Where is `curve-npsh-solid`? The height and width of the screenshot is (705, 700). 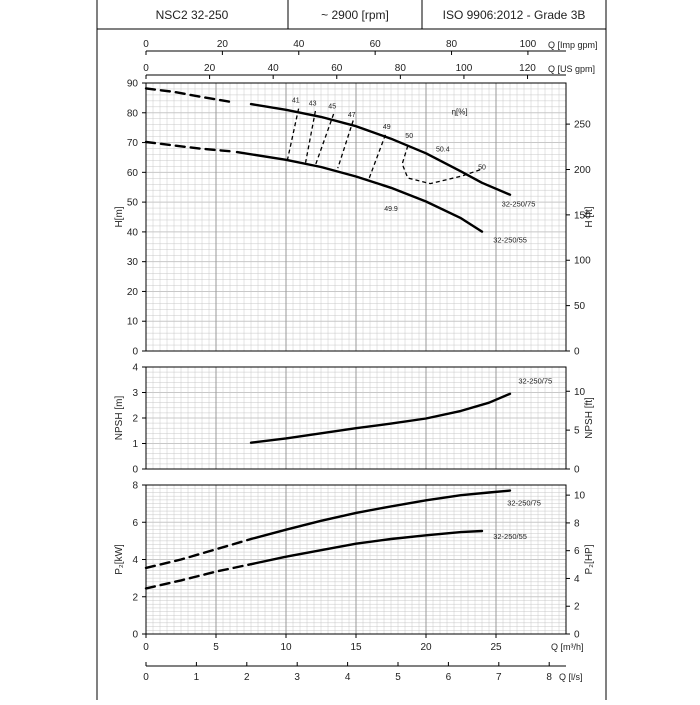 curve-npsh-solid is located at coordinates (380, 418).